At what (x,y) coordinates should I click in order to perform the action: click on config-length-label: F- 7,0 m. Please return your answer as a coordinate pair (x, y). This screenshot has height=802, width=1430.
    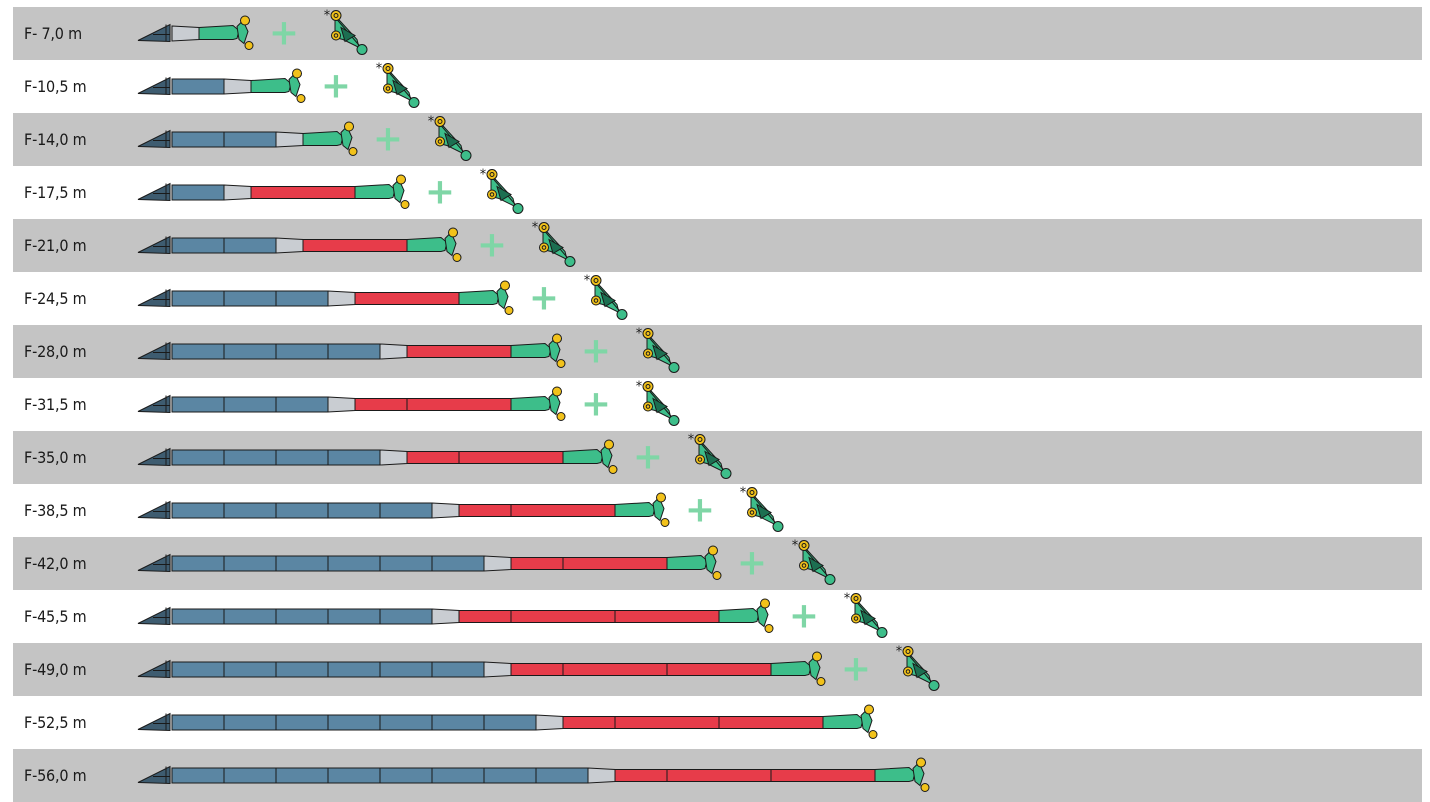
    Looking at the image, I should click on (53, 33).